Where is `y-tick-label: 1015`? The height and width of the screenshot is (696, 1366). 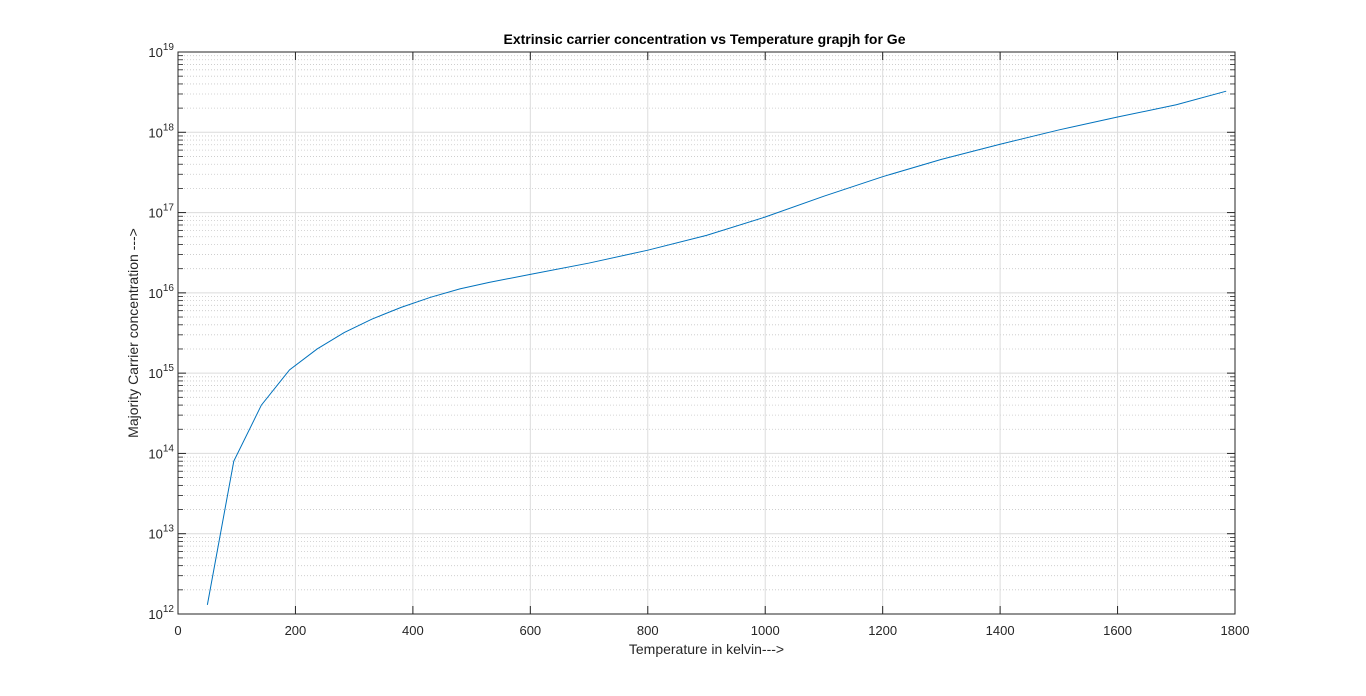
y-tick-label: 1015 is located at coordinates (161, 372).